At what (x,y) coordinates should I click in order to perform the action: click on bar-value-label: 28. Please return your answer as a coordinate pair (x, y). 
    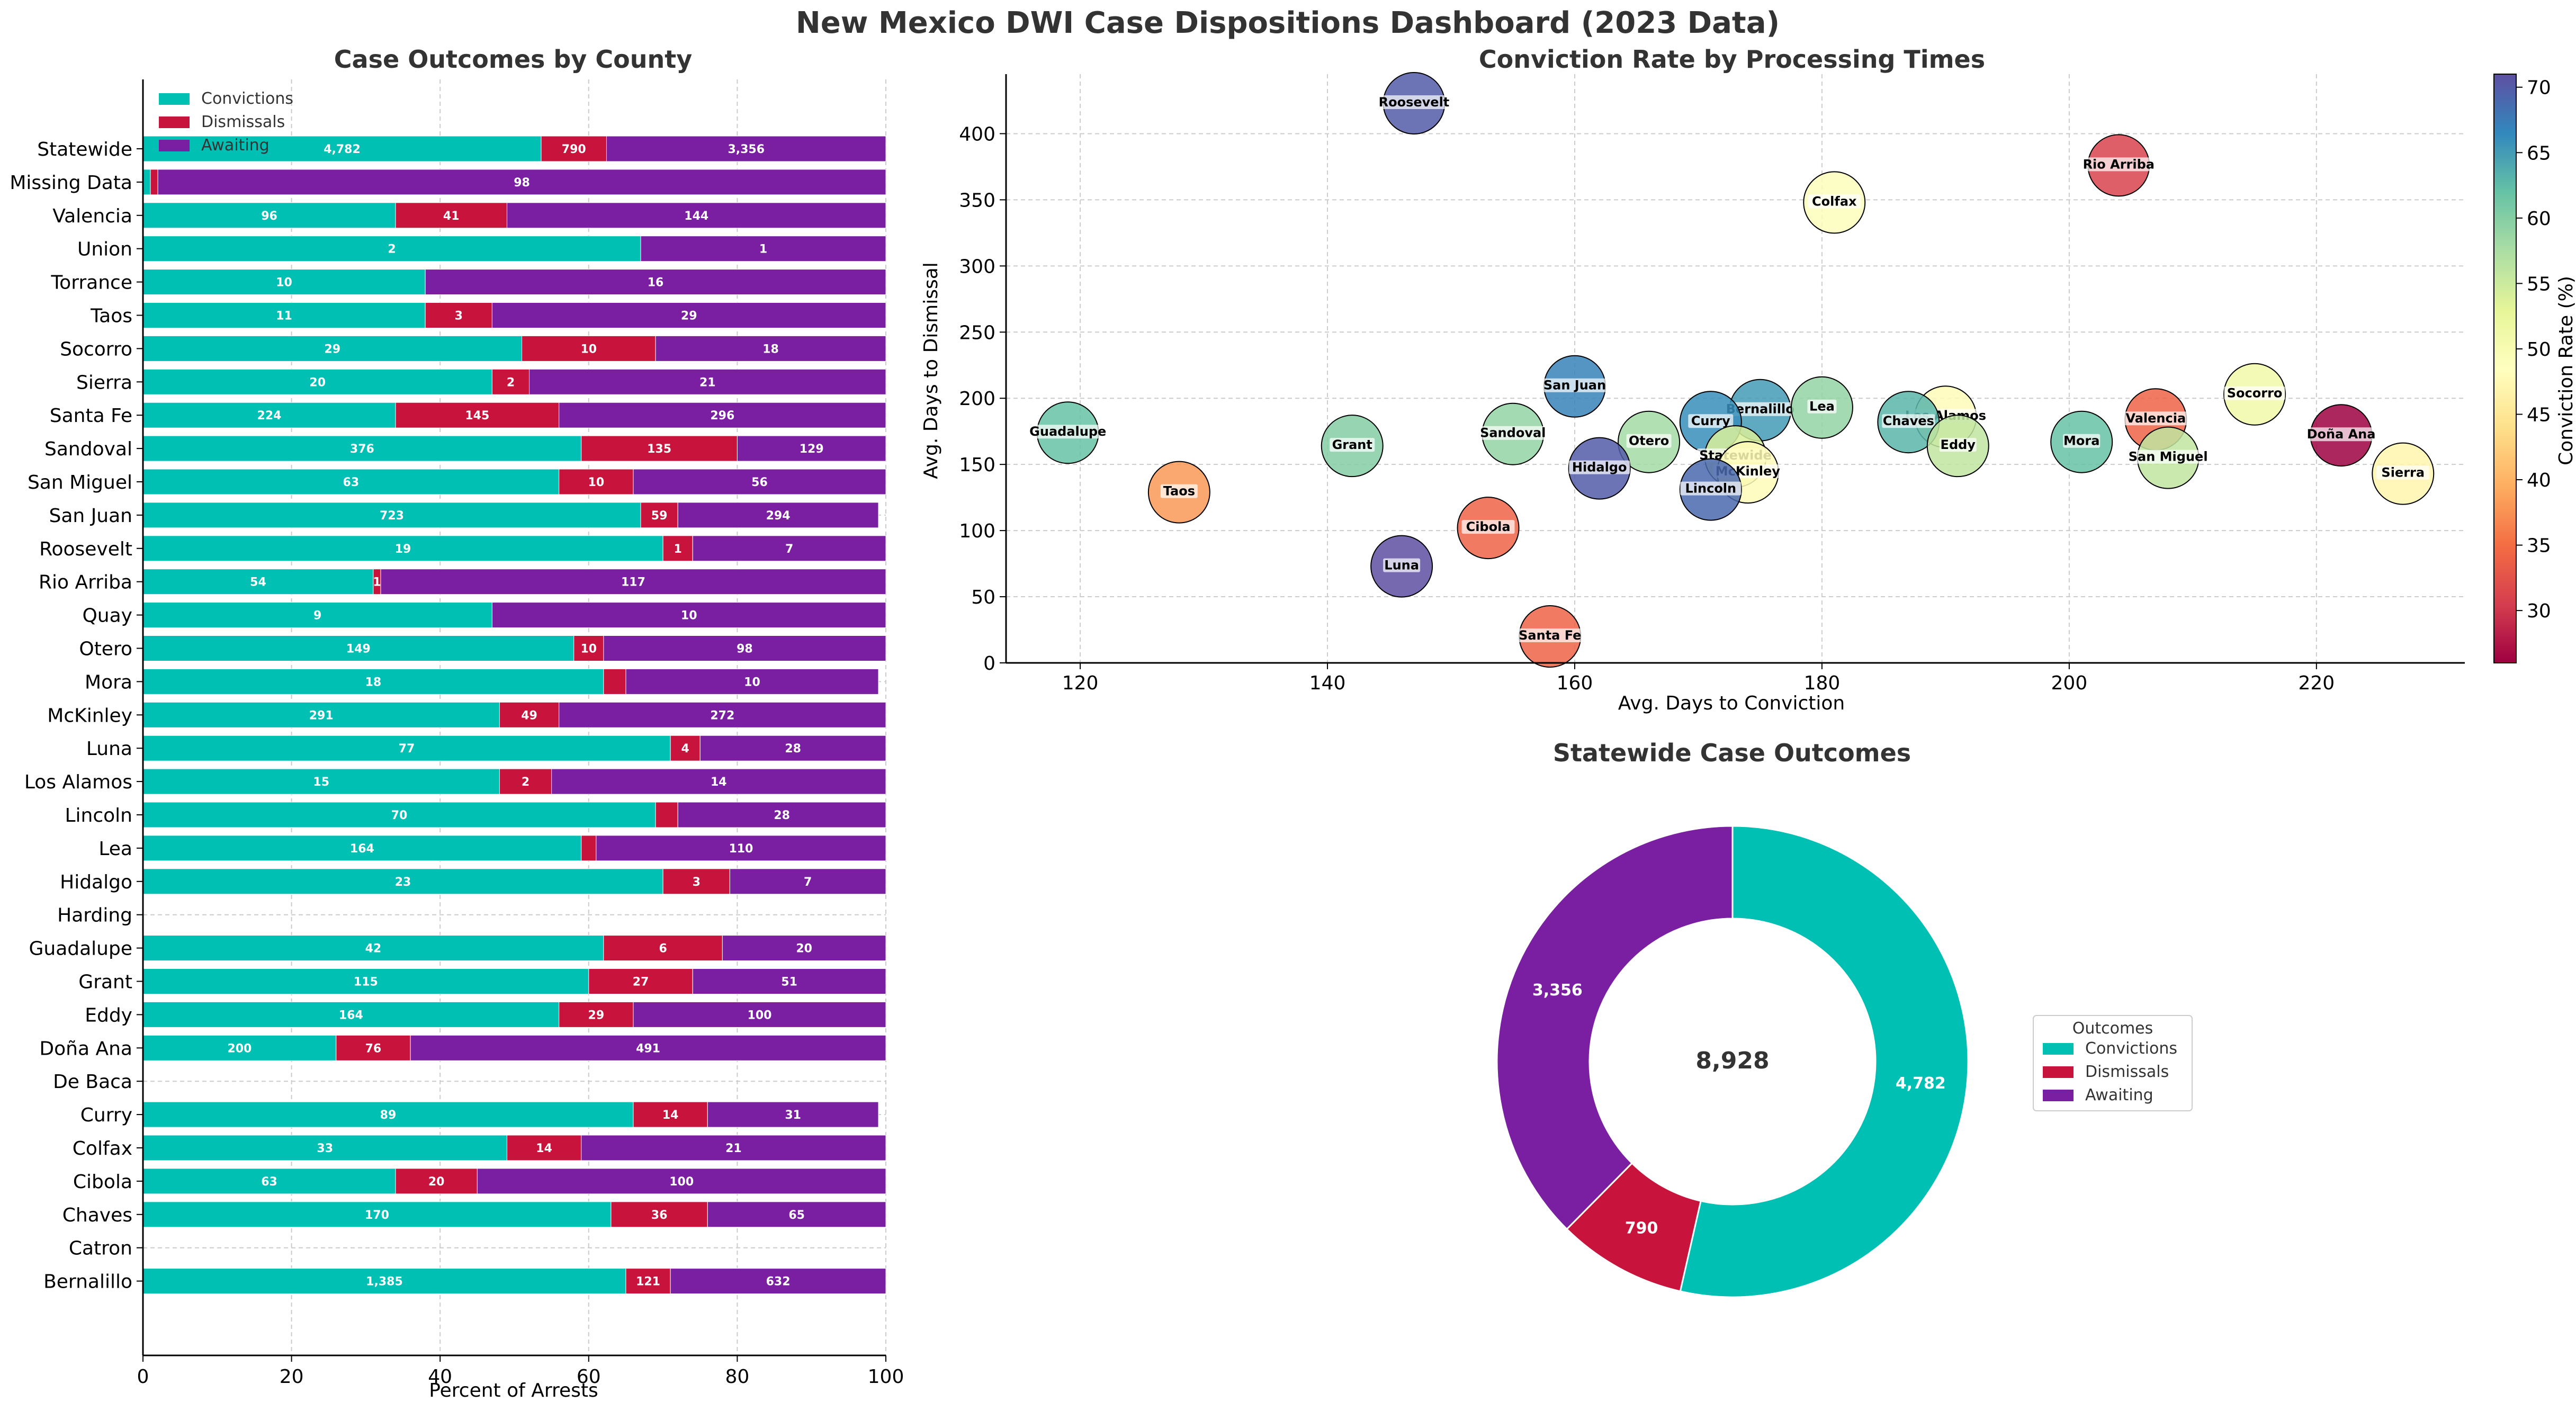
    Looking at the image, I should click on (793, 749).